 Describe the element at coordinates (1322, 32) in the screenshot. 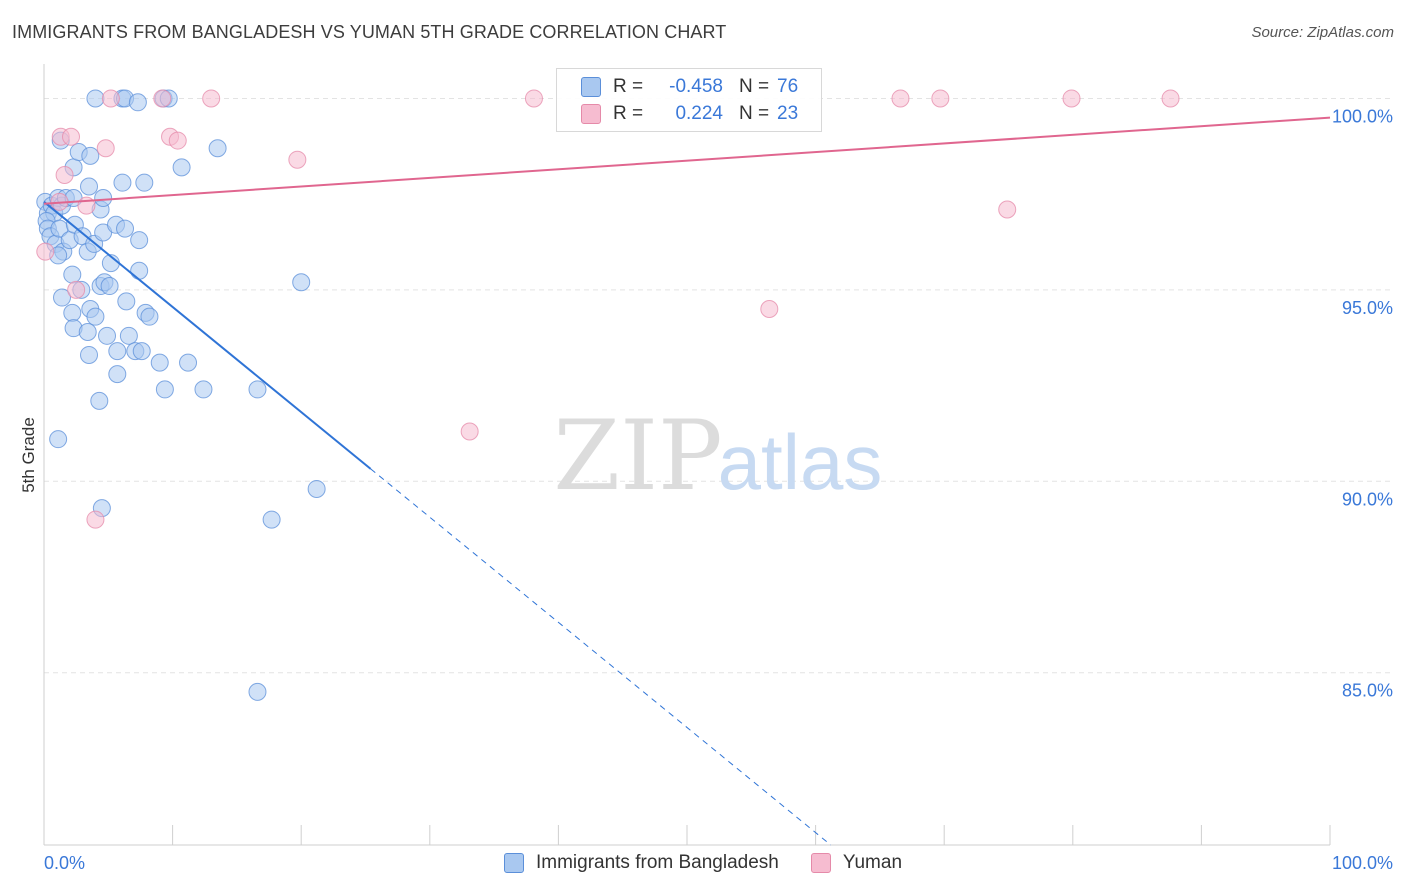

I see `chart-source: Source: ZipAtlas.com` at that location.